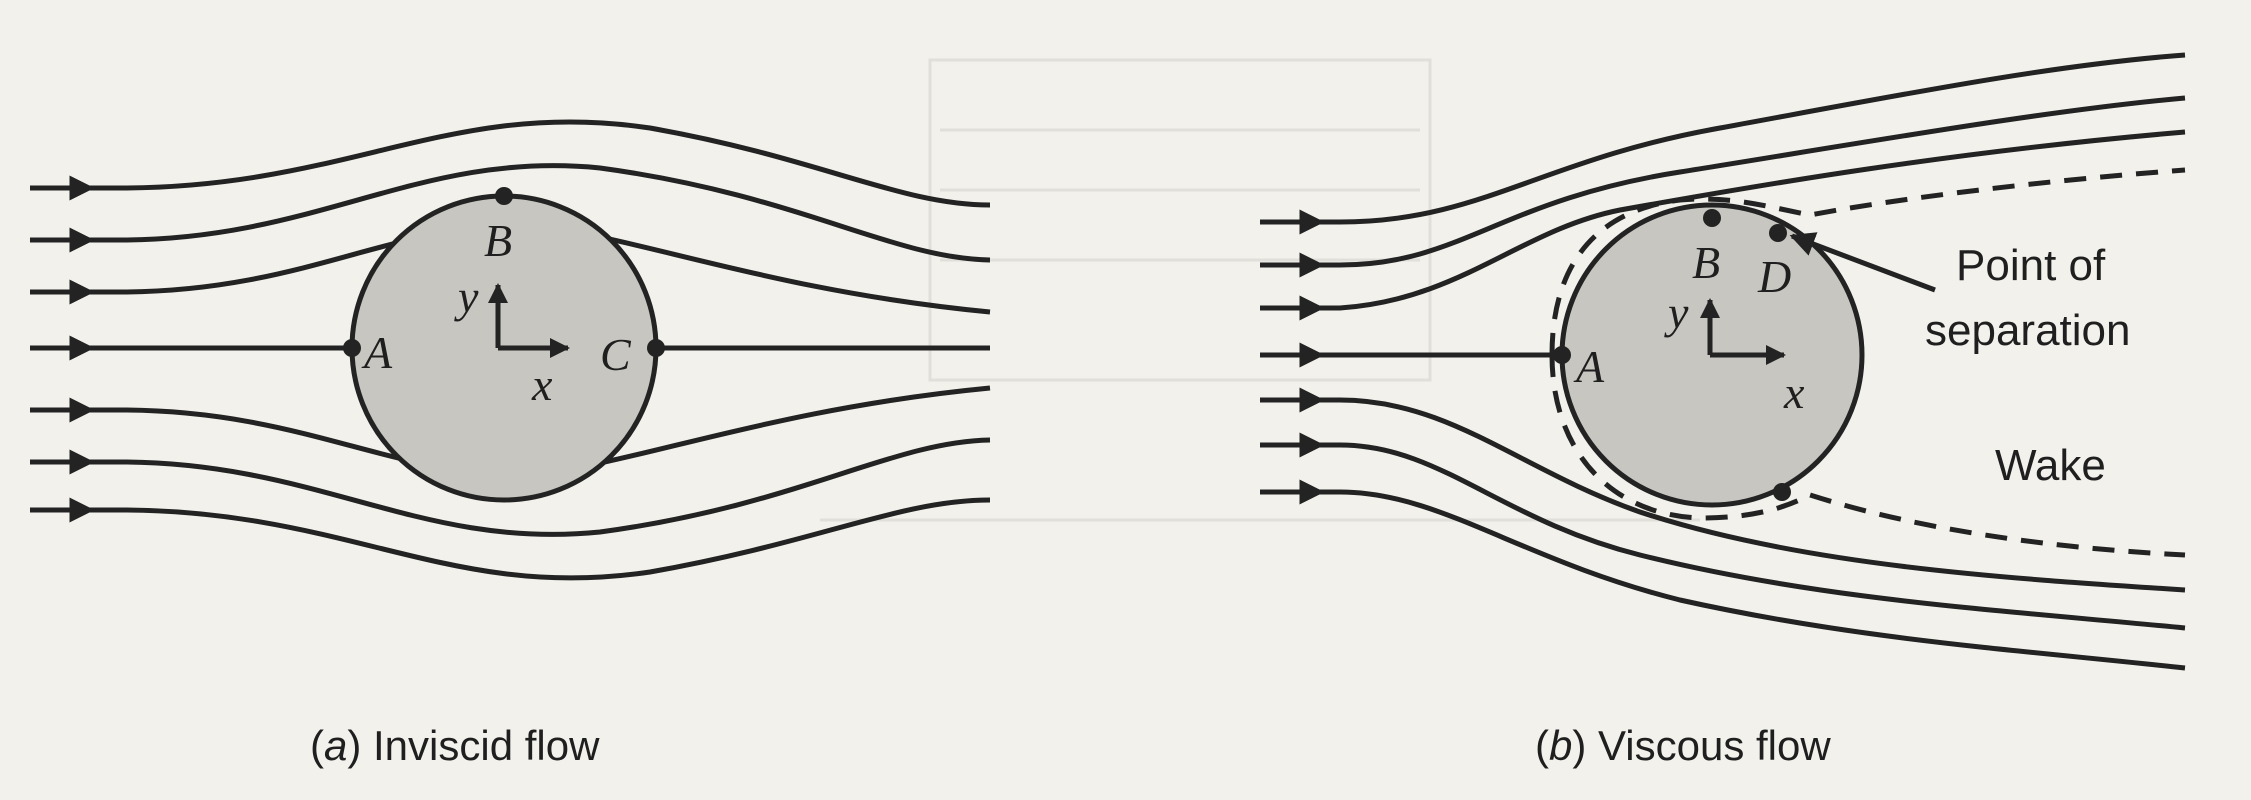 This screenshot has width=2251, height=800. I want to click on caption-inviscid: (a) Inviscid flow, so click(455, 745).